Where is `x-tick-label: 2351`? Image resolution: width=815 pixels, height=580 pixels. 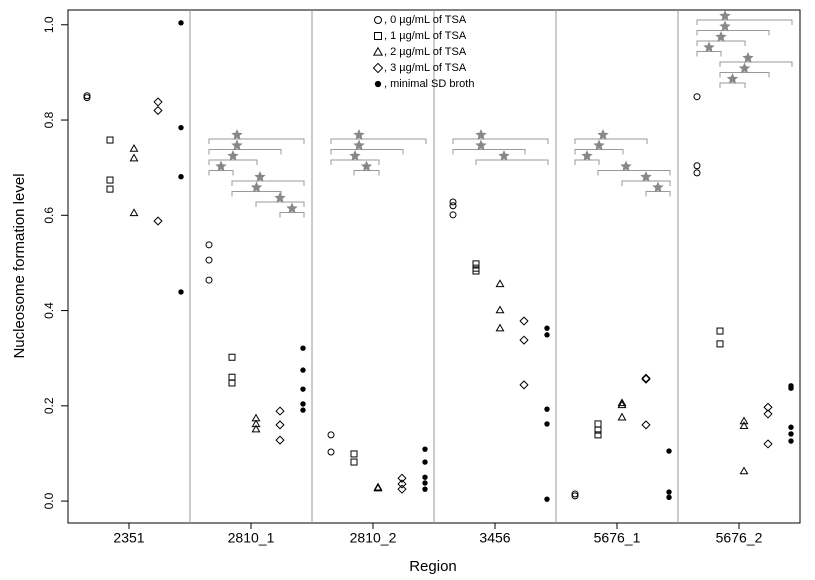
x-tick-label: 2351 is located at coordinates (128, 538).